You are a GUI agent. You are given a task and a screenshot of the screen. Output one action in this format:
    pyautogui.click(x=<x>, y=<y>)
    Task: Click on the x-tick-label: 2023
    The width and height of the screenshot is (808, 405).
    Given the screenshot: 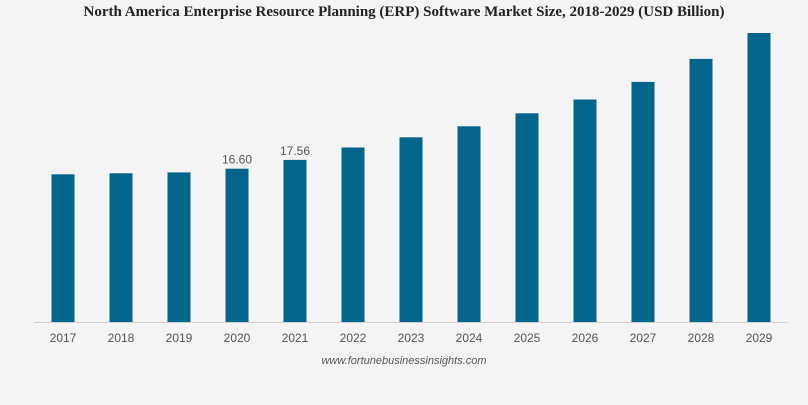 What is the action you would take?
    pyautogui.click(x=411, y=338)
    